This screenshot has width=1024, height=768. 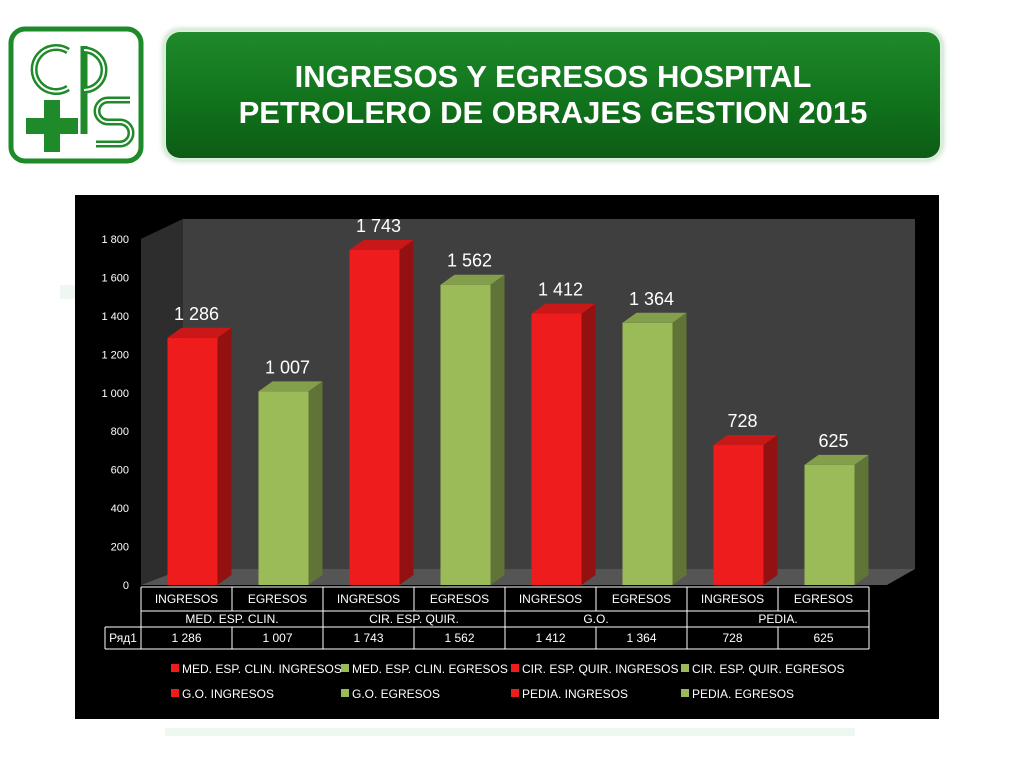 I want to click on legend-label: PEDIA. INGRESOS, so click(x=575, y=694).